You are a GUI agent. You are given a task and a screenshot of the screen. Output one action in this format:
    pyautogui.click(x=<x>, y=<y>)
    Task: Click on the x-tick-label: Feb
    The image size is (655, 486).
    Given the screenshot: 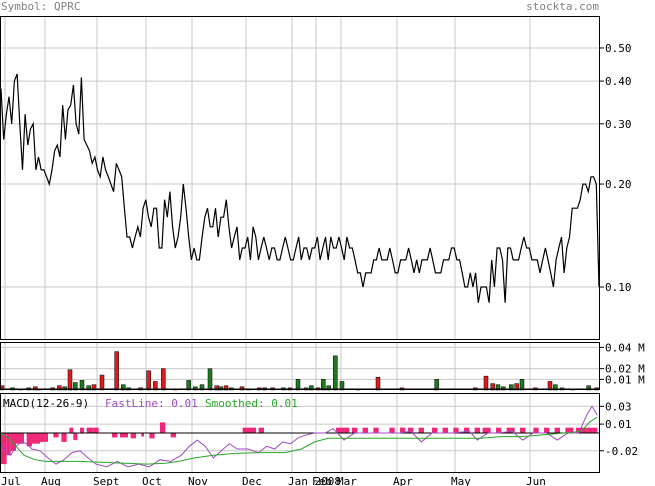 What is the action you would take?
    pyautogui.click(x=322, y=480)
    